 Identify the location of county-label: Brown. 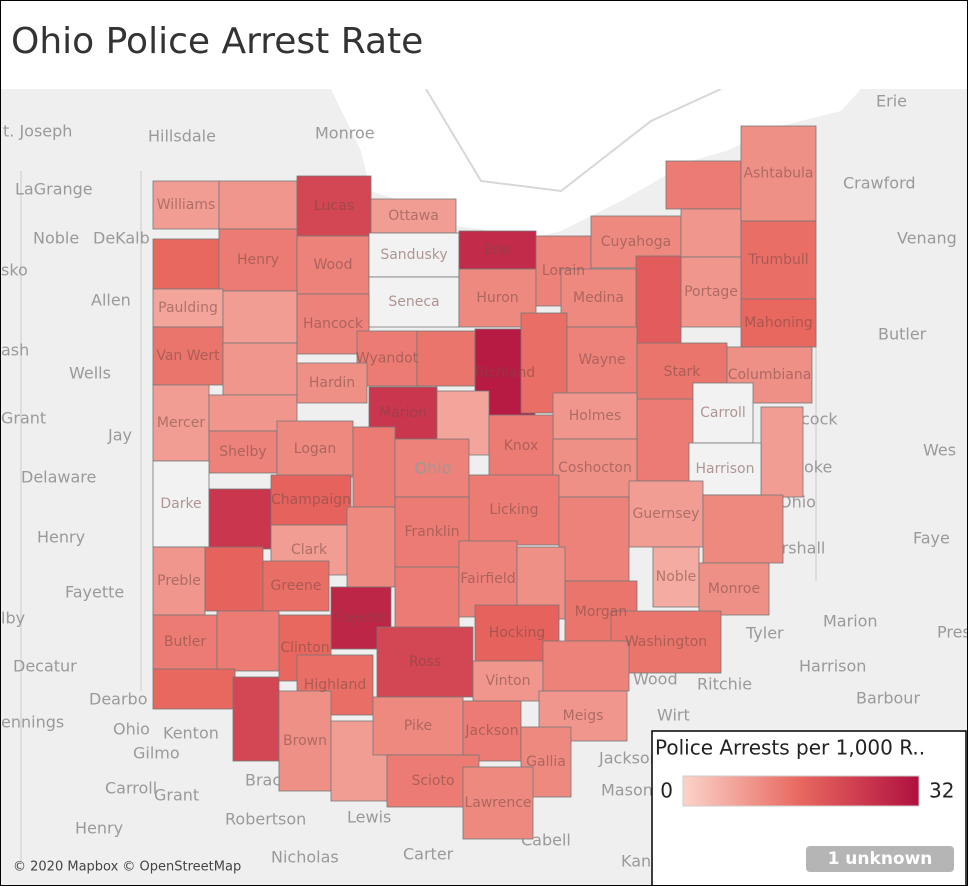
(305, 741).